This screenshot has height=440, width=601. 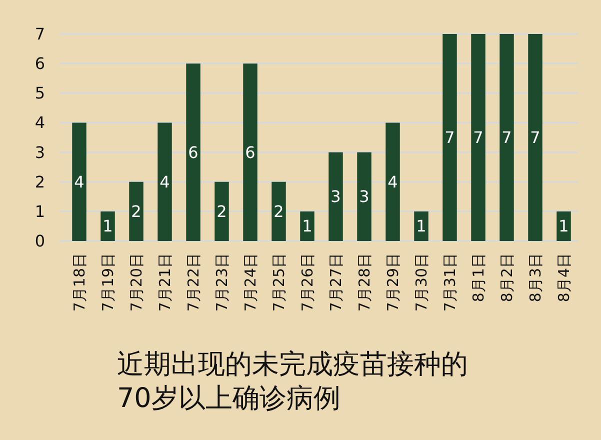 What do you see at coordinates (364, 282) in the screenshot?
I see `x-tick-label: 7月28日` at bounding box center [364, 282].